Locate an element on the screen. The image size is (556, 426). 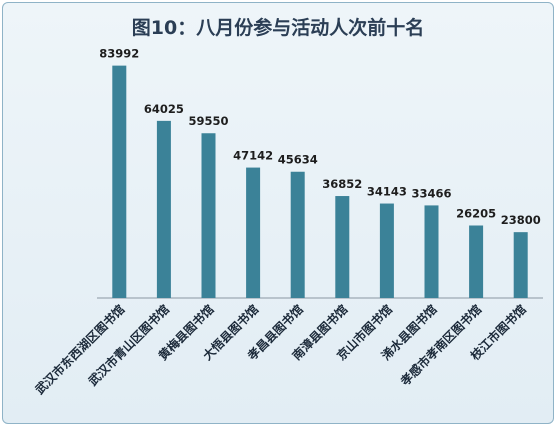
data-label: 34143 is located at coordinates (387, 192).